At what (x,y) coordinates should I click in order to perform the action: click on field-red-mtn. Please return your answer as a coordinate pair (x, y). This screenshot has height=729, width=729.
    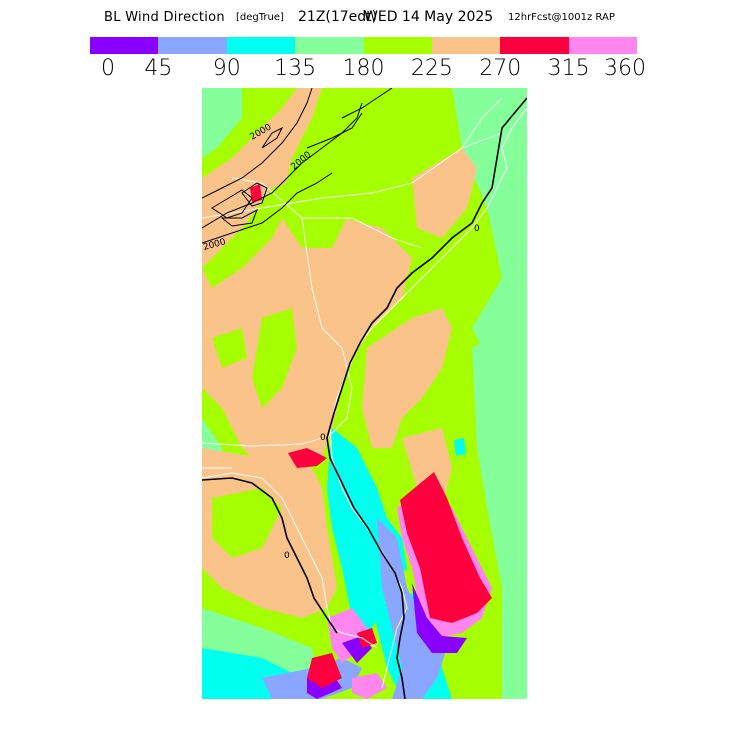
    Looking at the image, I should click on (256, 193).